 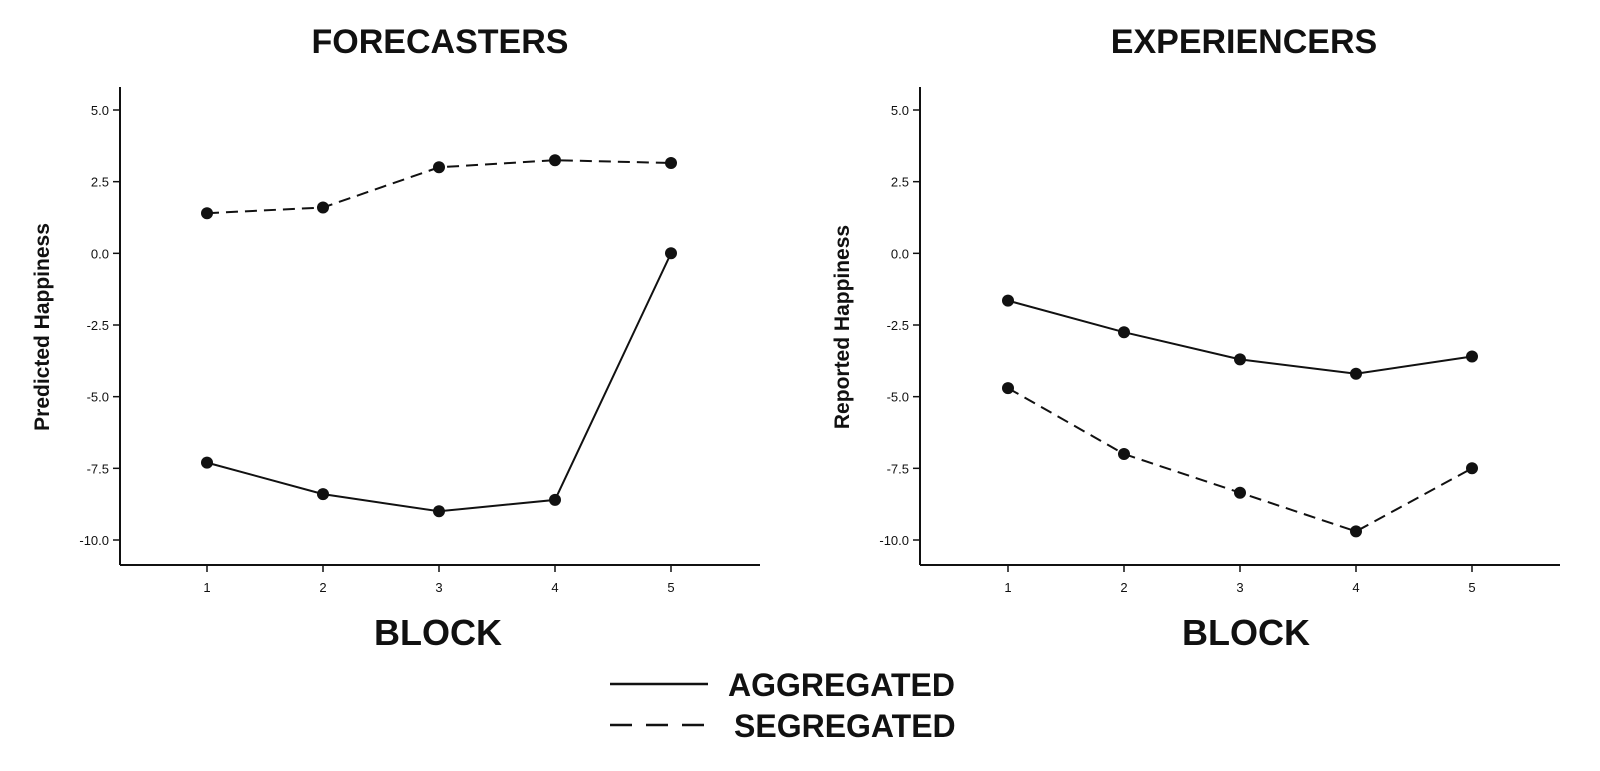 I want to click on legend-label-segregated: SEGREGATED, so click(x=845, y=726).